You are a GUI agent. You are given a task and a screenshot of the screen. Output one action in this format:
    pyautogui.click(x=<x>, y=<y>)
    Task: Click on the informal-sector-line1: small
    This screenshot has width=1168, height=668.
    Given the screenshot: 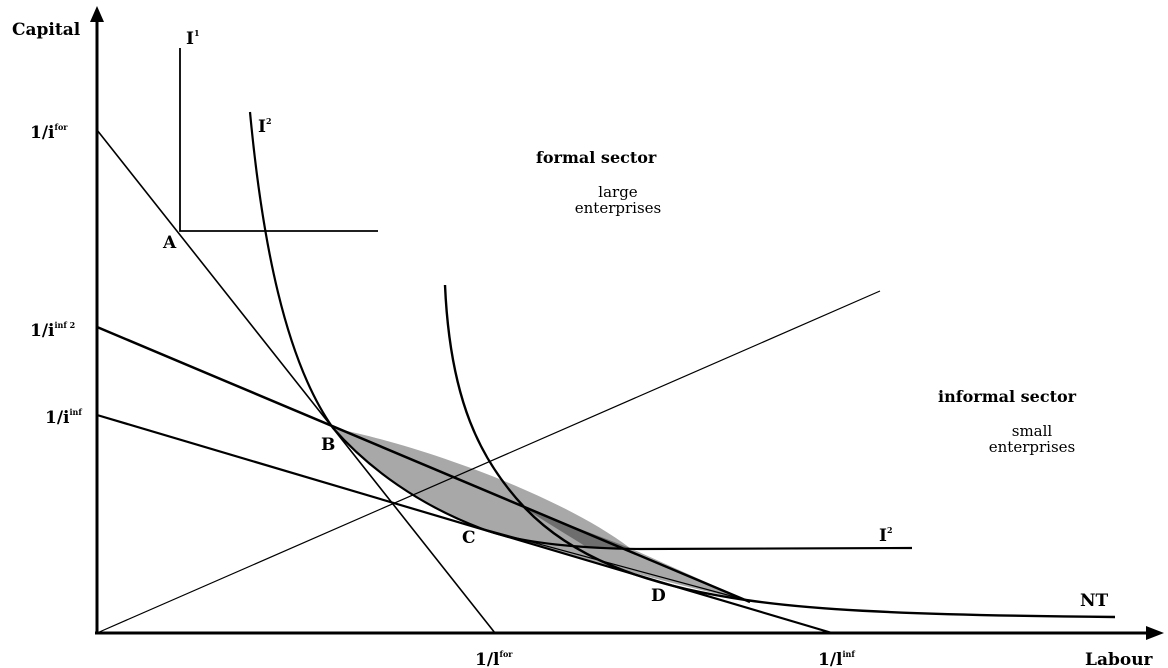 What is the action you would take?
    pyautogui.click(x=1032, y=431)
    